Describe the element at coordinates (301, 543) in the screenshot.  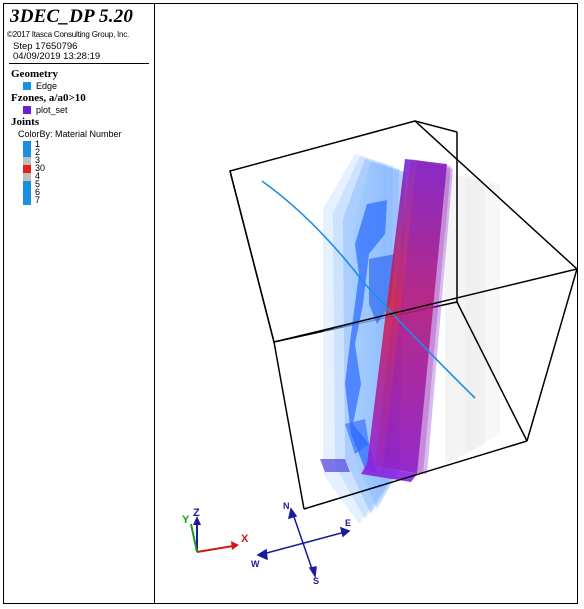
I see `compass: N S E W` at that location.